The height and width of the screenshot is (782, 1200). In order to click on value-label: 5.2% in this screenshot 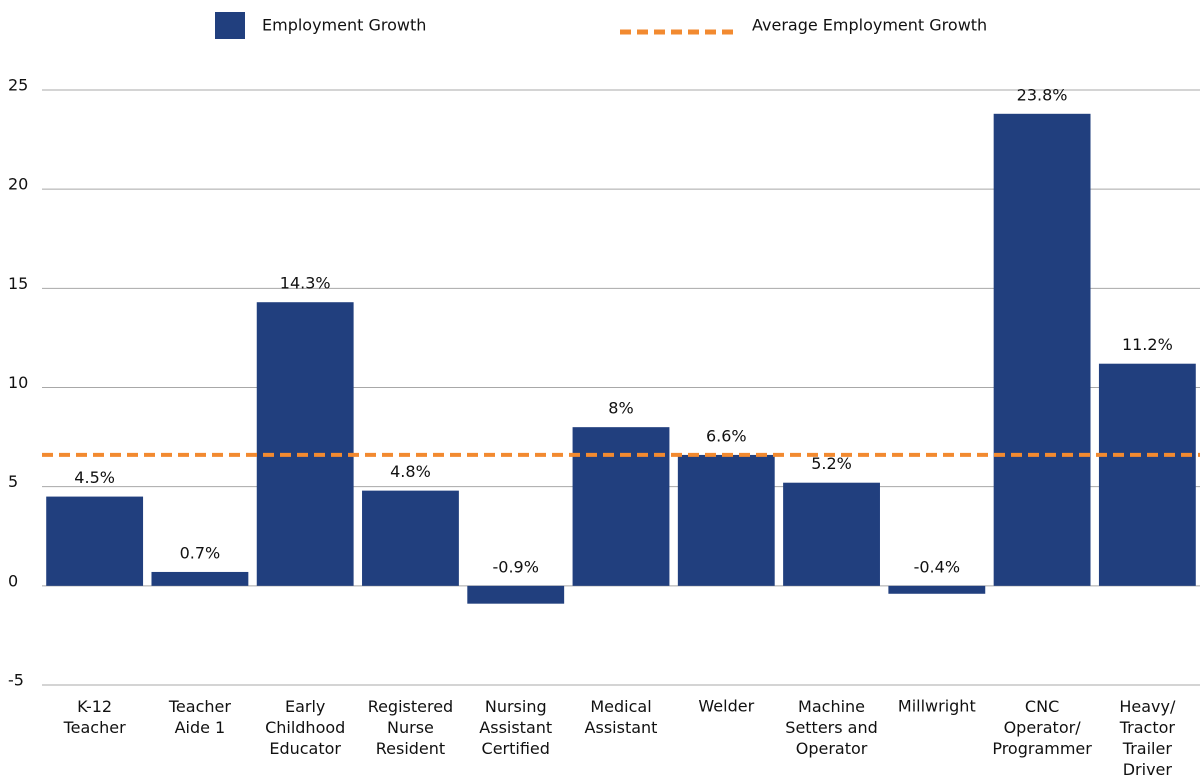, I will do `click(831, 463)`.